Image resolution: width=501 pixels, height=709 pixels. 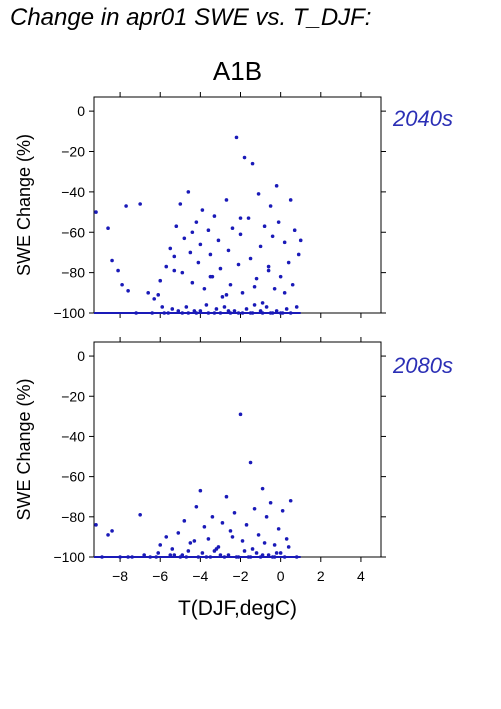 I want to click on page-title: Change in apr01 SWE vs. T_DJF:, so click(x=191, y=17).